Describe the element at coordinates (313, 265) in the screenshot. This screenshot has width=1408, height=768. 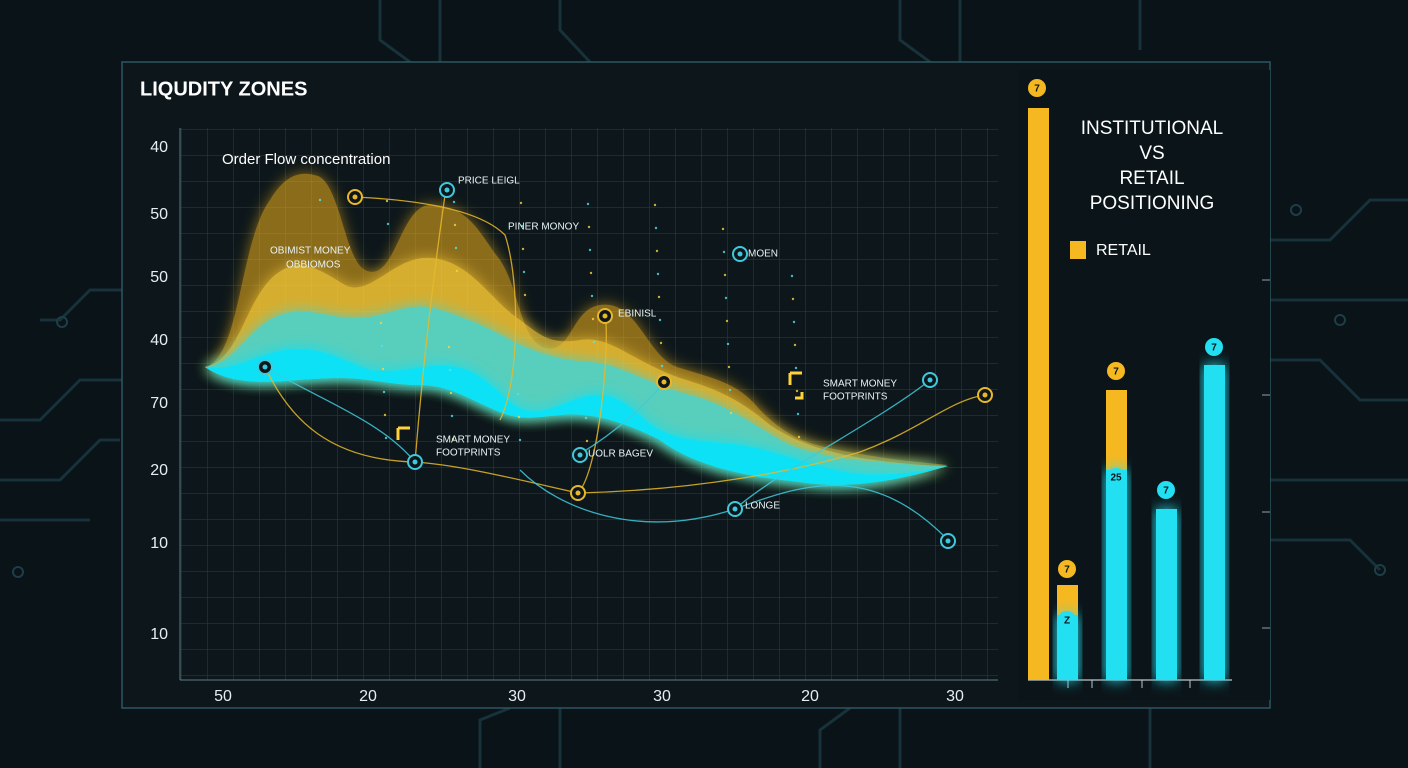
I see `annotation: OBBIOMOS` at that location.